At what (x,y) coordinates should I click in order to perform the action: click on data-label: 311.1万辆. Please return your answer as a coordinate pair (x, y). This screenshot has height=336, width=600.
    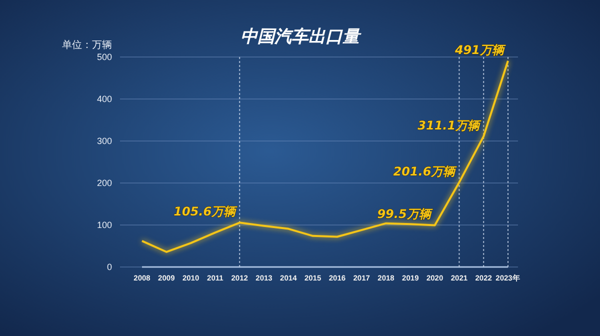
    Looking at the image, I should click on (450, 125).